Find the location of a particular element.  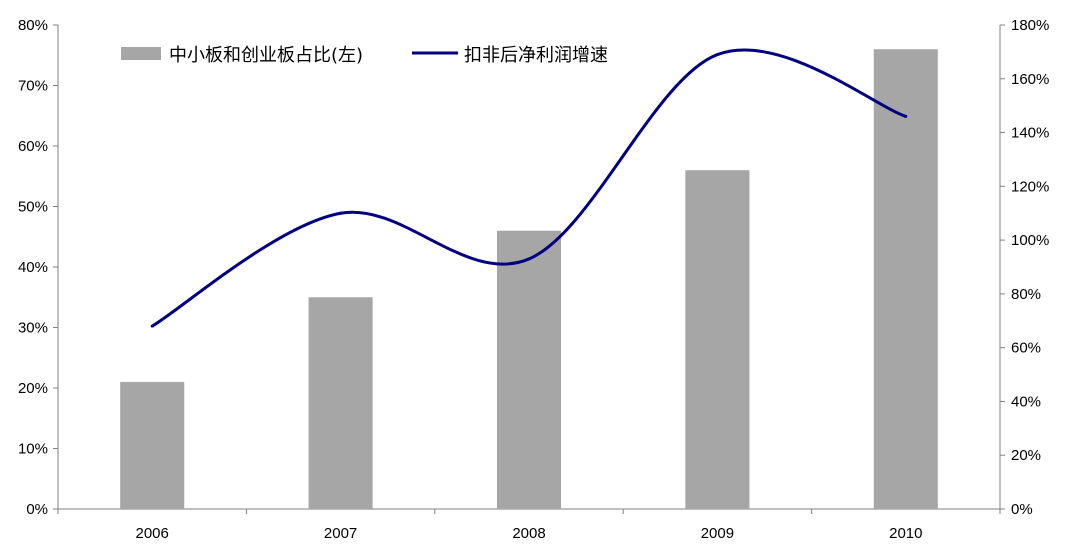

left-tick-label: 70% is located at coordinates (33, 86).